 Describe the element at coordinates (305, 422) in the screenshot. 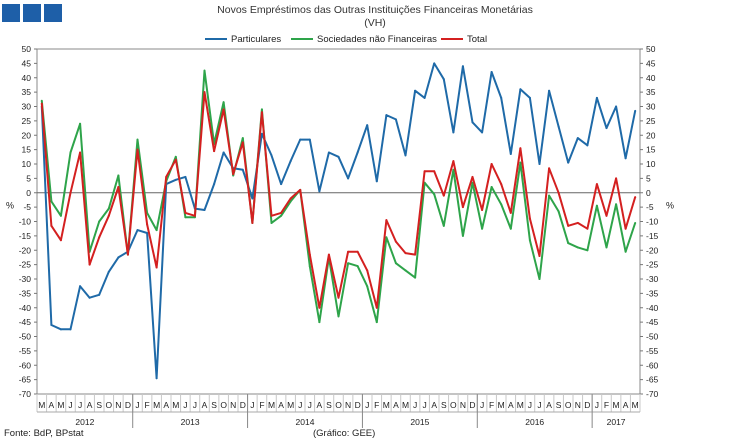

I see `x-year-label: 2014` at that location.